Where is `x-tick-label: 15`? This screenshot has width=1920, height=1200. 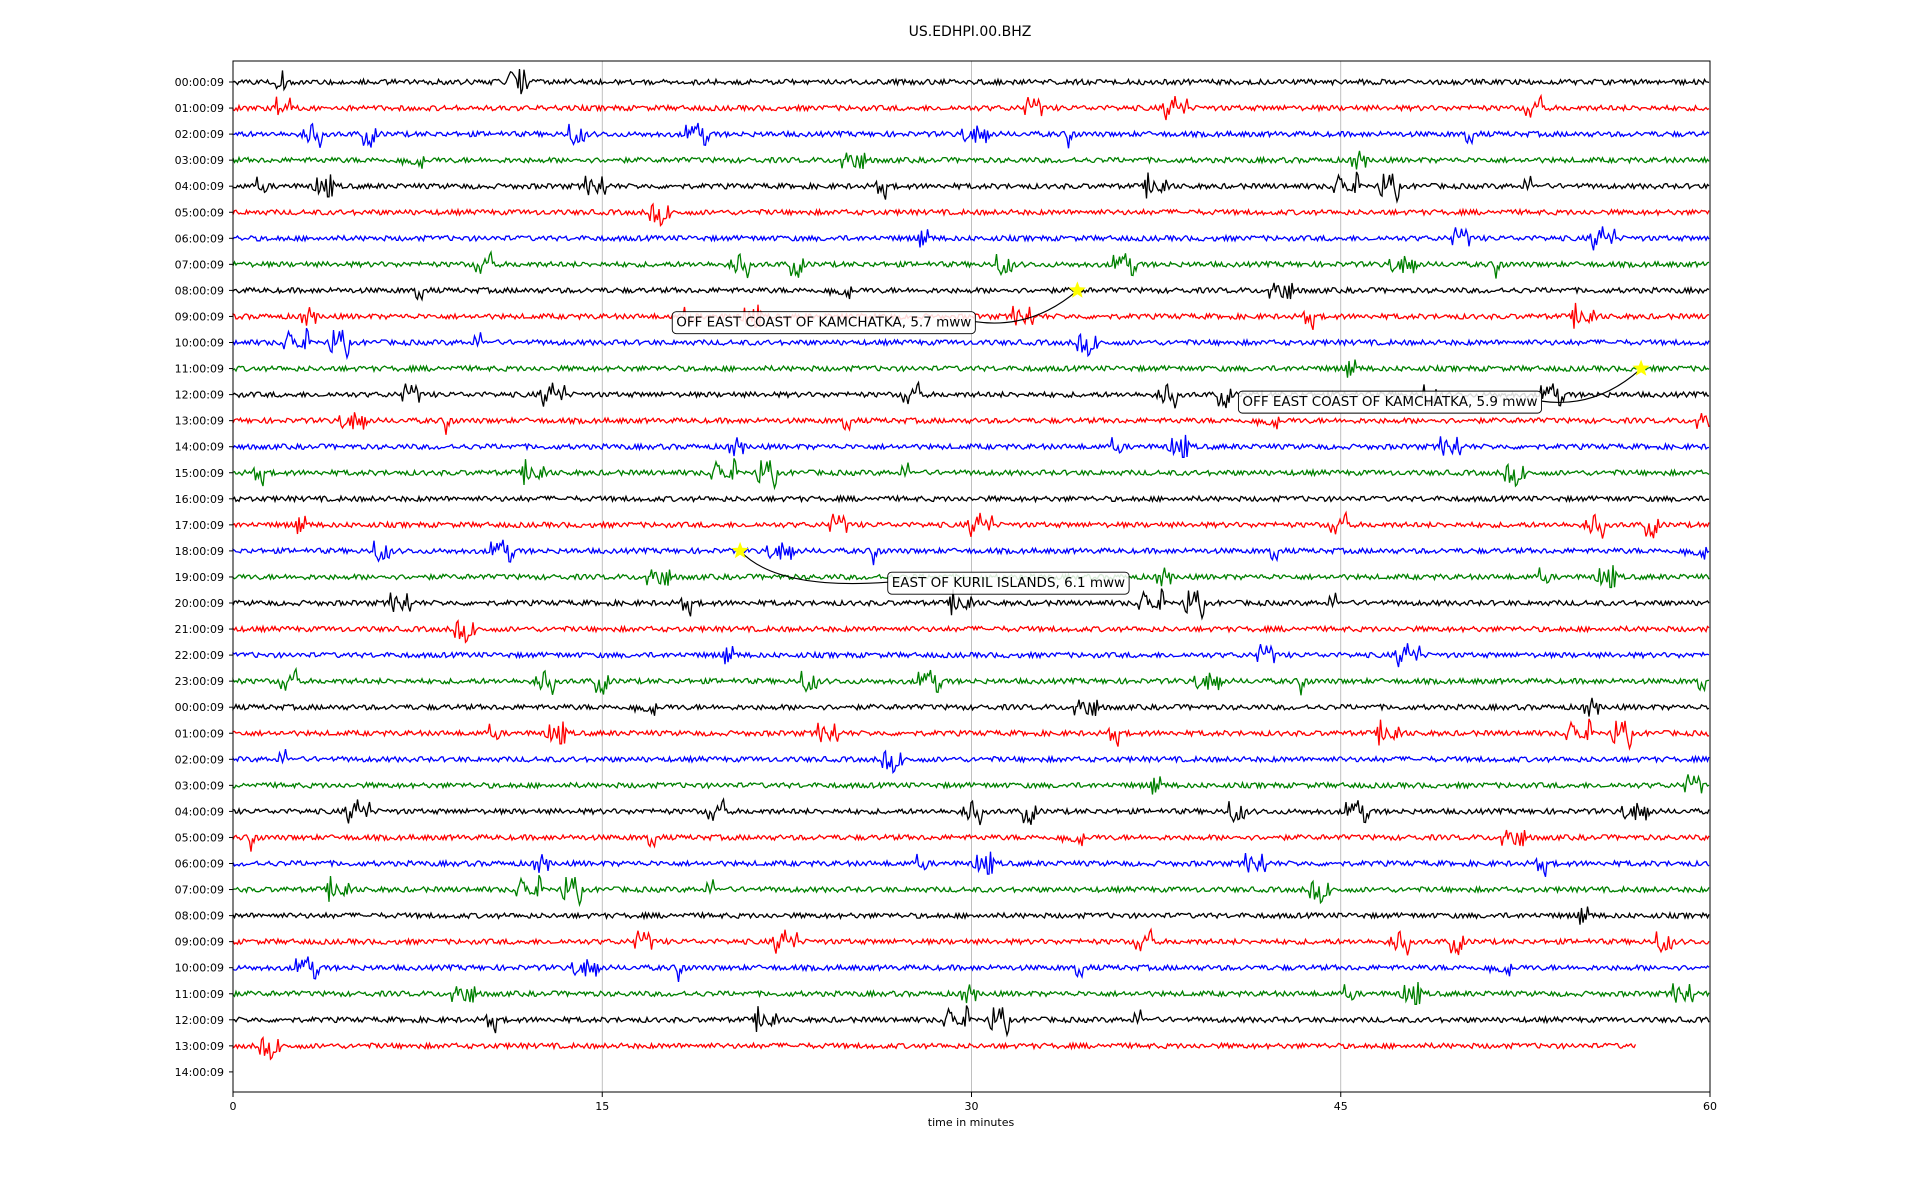
x-tick-label: 15 is located at coordinates (602, 1106).